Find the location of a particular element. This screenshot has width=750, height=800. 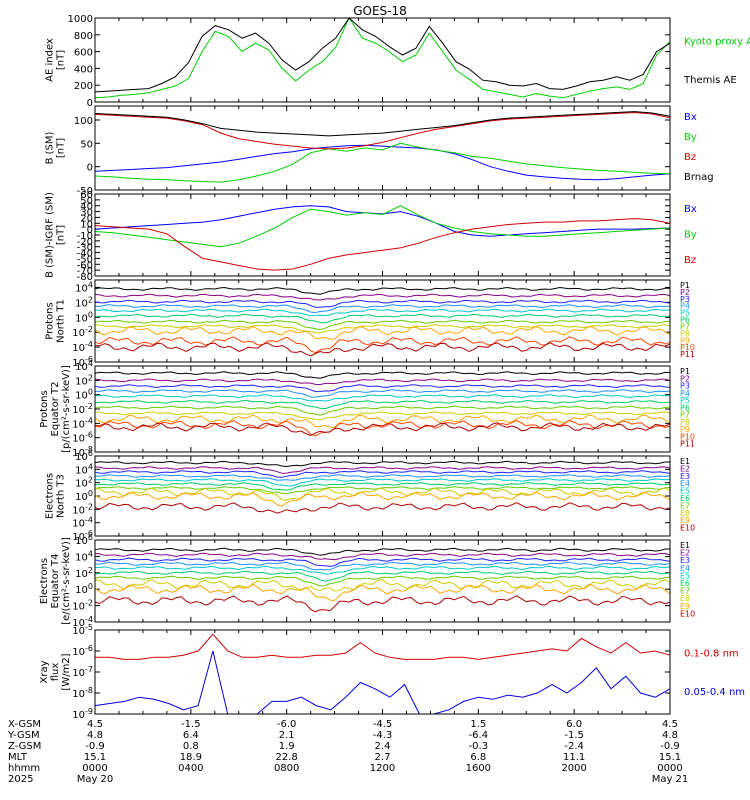

legend-entry: E7 is located at coordinates (685, 505).